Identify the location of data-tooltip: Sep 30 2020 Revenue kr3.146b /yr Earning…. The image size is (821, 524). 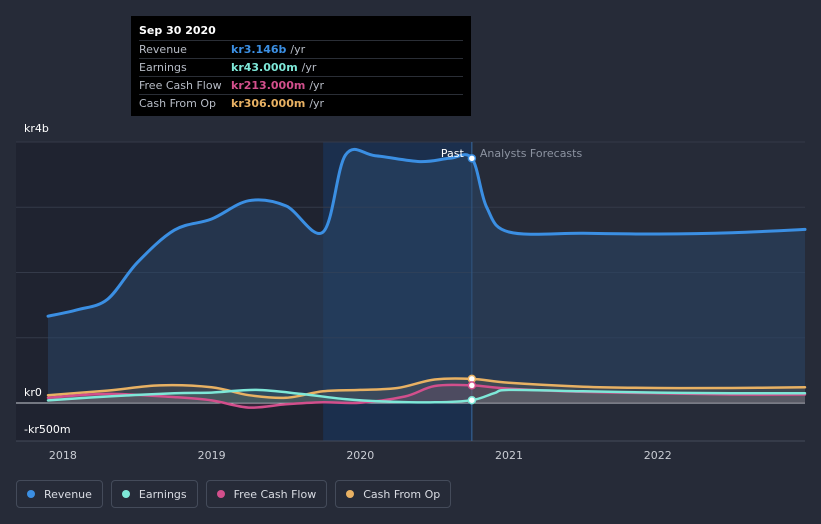
(301, 66).